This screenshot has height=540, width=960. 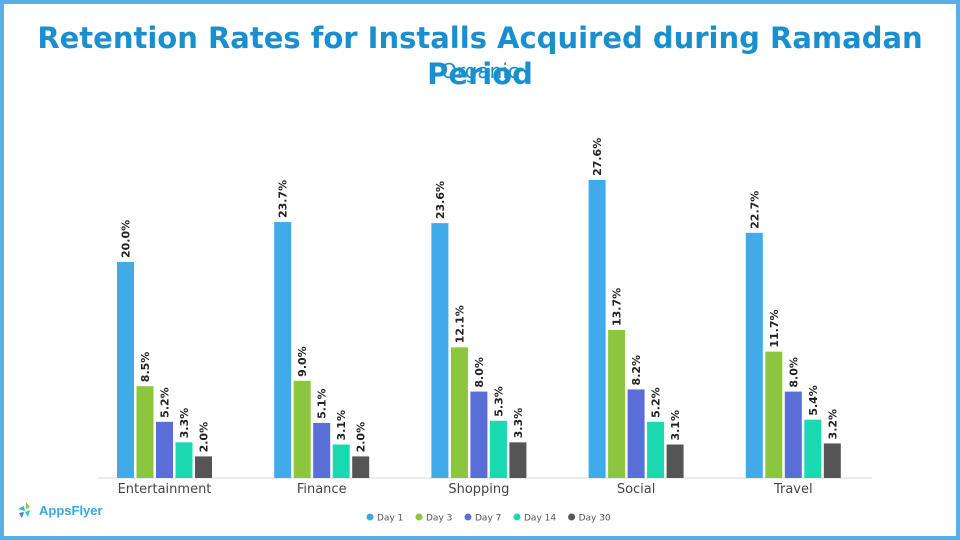 I want to click on data-label: 13.7%, so click(x=617, y=307).